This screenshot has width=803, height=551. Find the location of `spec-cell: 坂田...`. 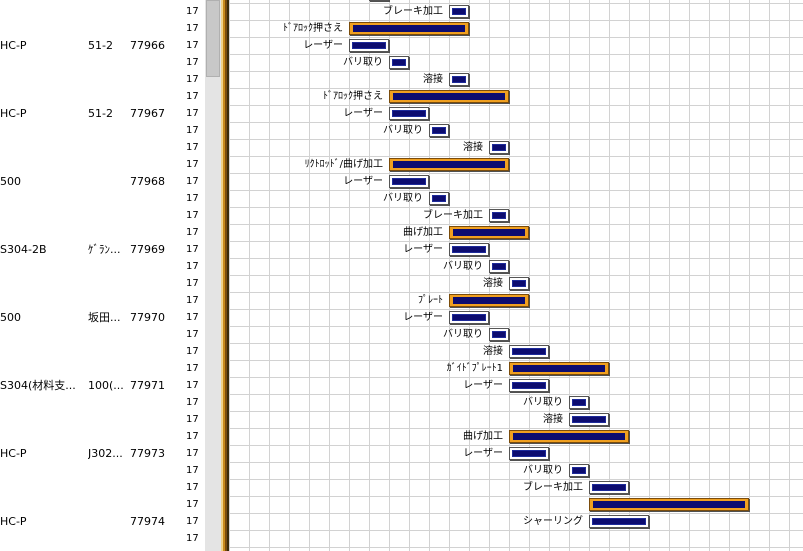

spec-cell: 坂田... is located at coordinates (104, 317).